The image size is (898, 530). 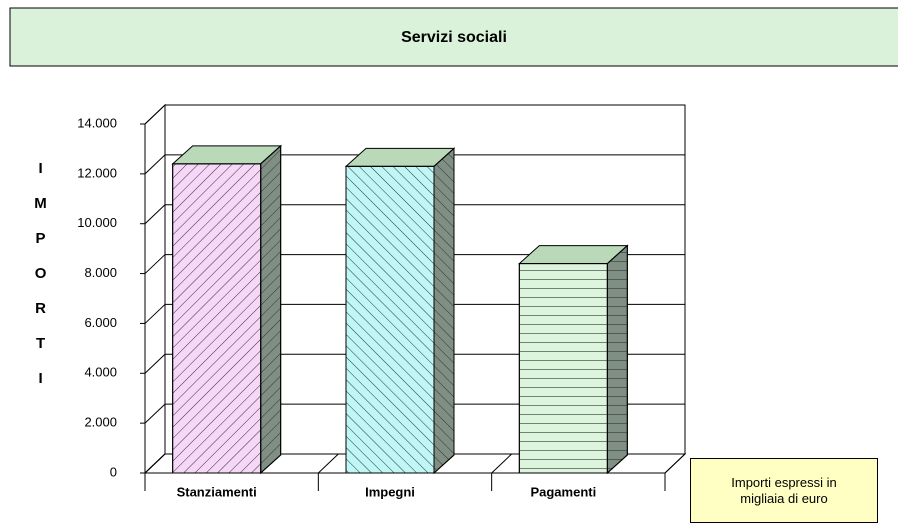 I want to click on x-tick-label: Pagamenti, so click(x=563, y=491).